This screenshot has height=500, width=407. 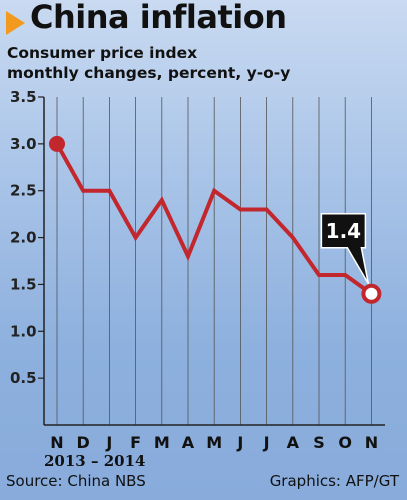 What do you see at coordinates (83, 442) in the screenshot?
I see `x-tick-label: D` at bounding box center [83, 442].